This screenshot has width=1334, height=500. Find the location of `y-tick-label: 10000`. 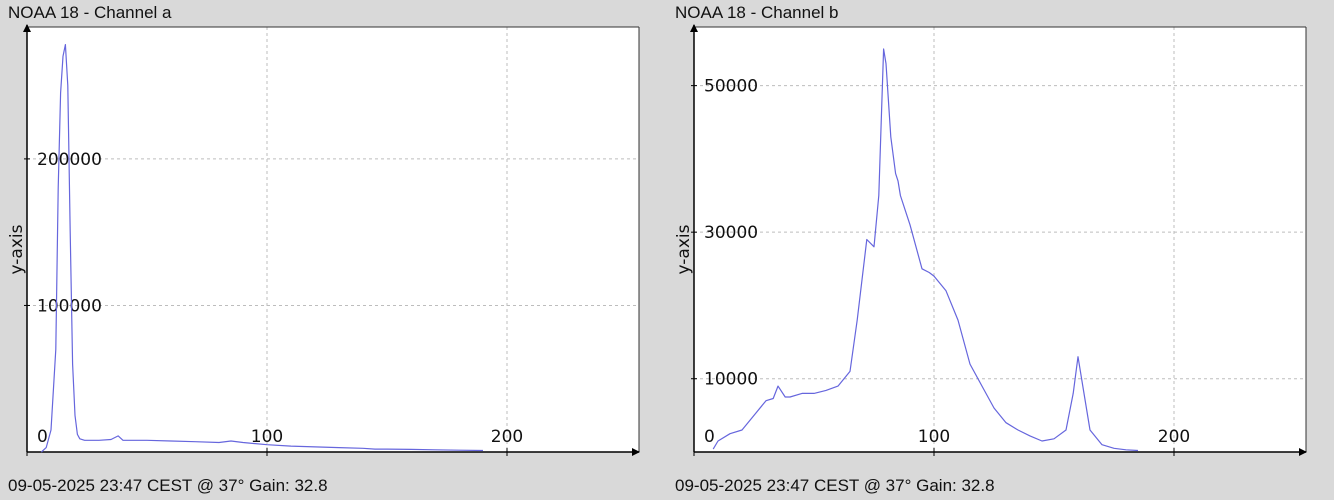

y-tick-label: 10000 is located at coordinates (731, 380).